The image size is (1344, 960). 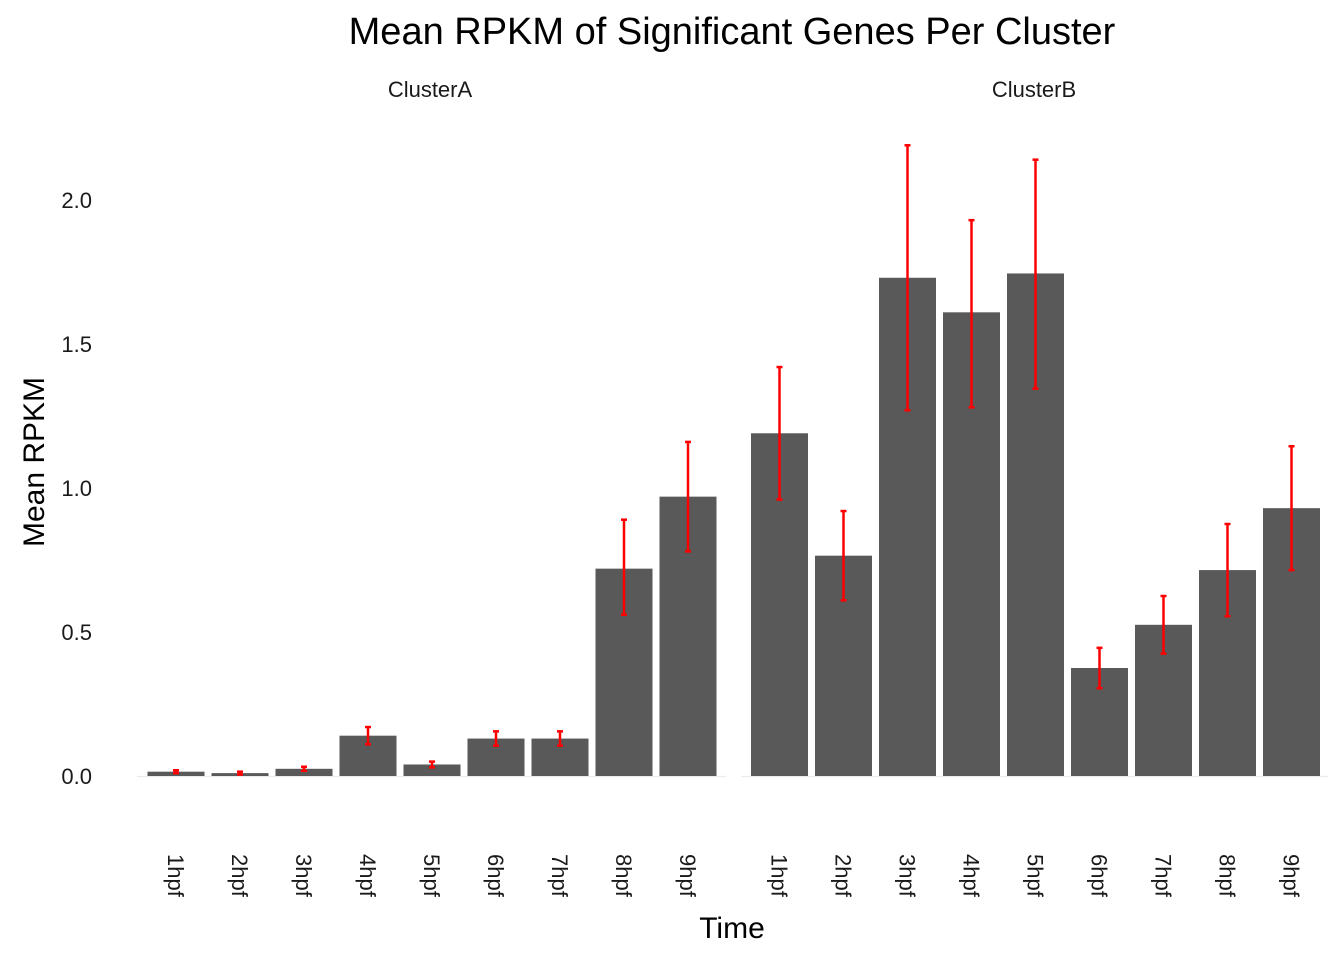 I want to click on y-tick-label: 1.0, so click(x=76, y=488).